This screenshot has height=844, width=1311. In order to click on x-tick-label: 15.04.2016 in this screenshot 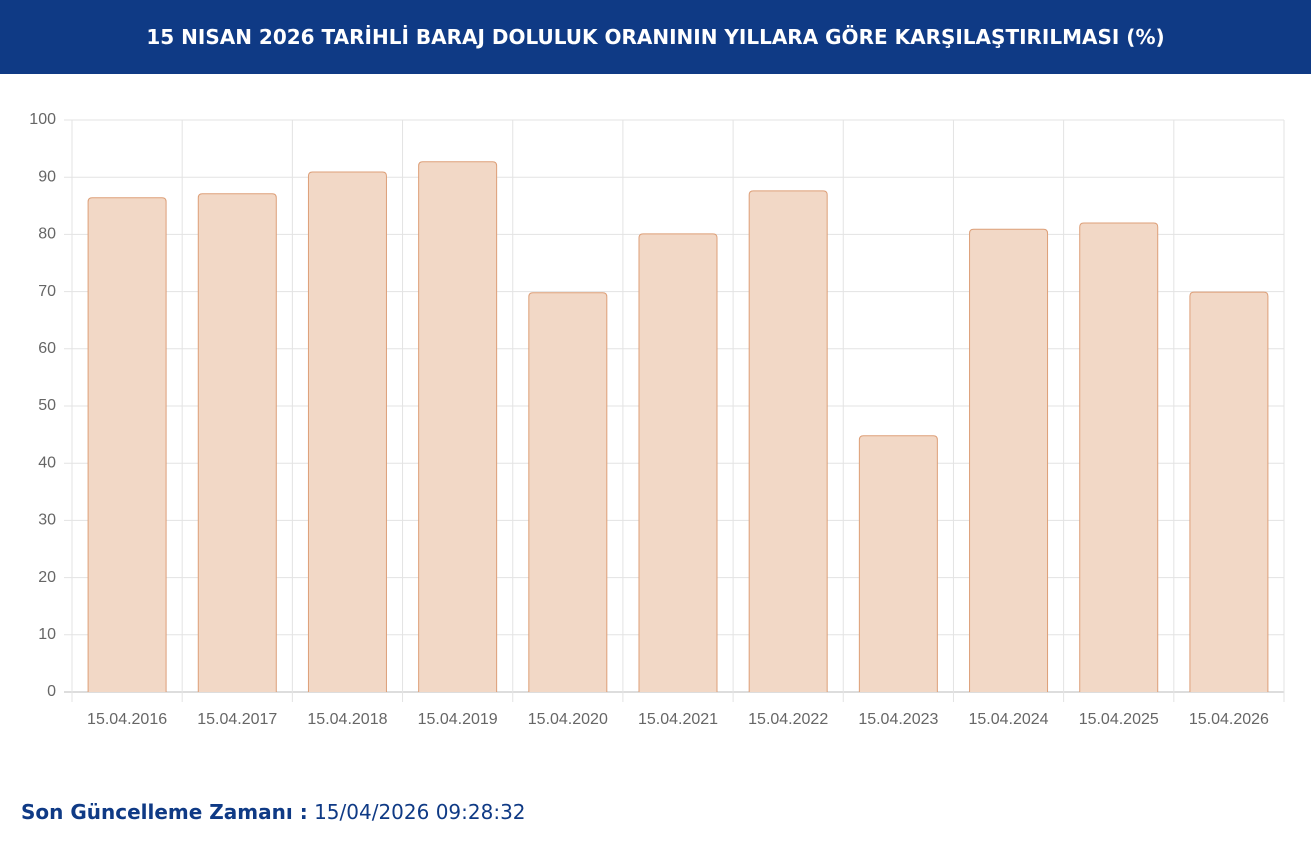, I will do `click(127, 719)`.